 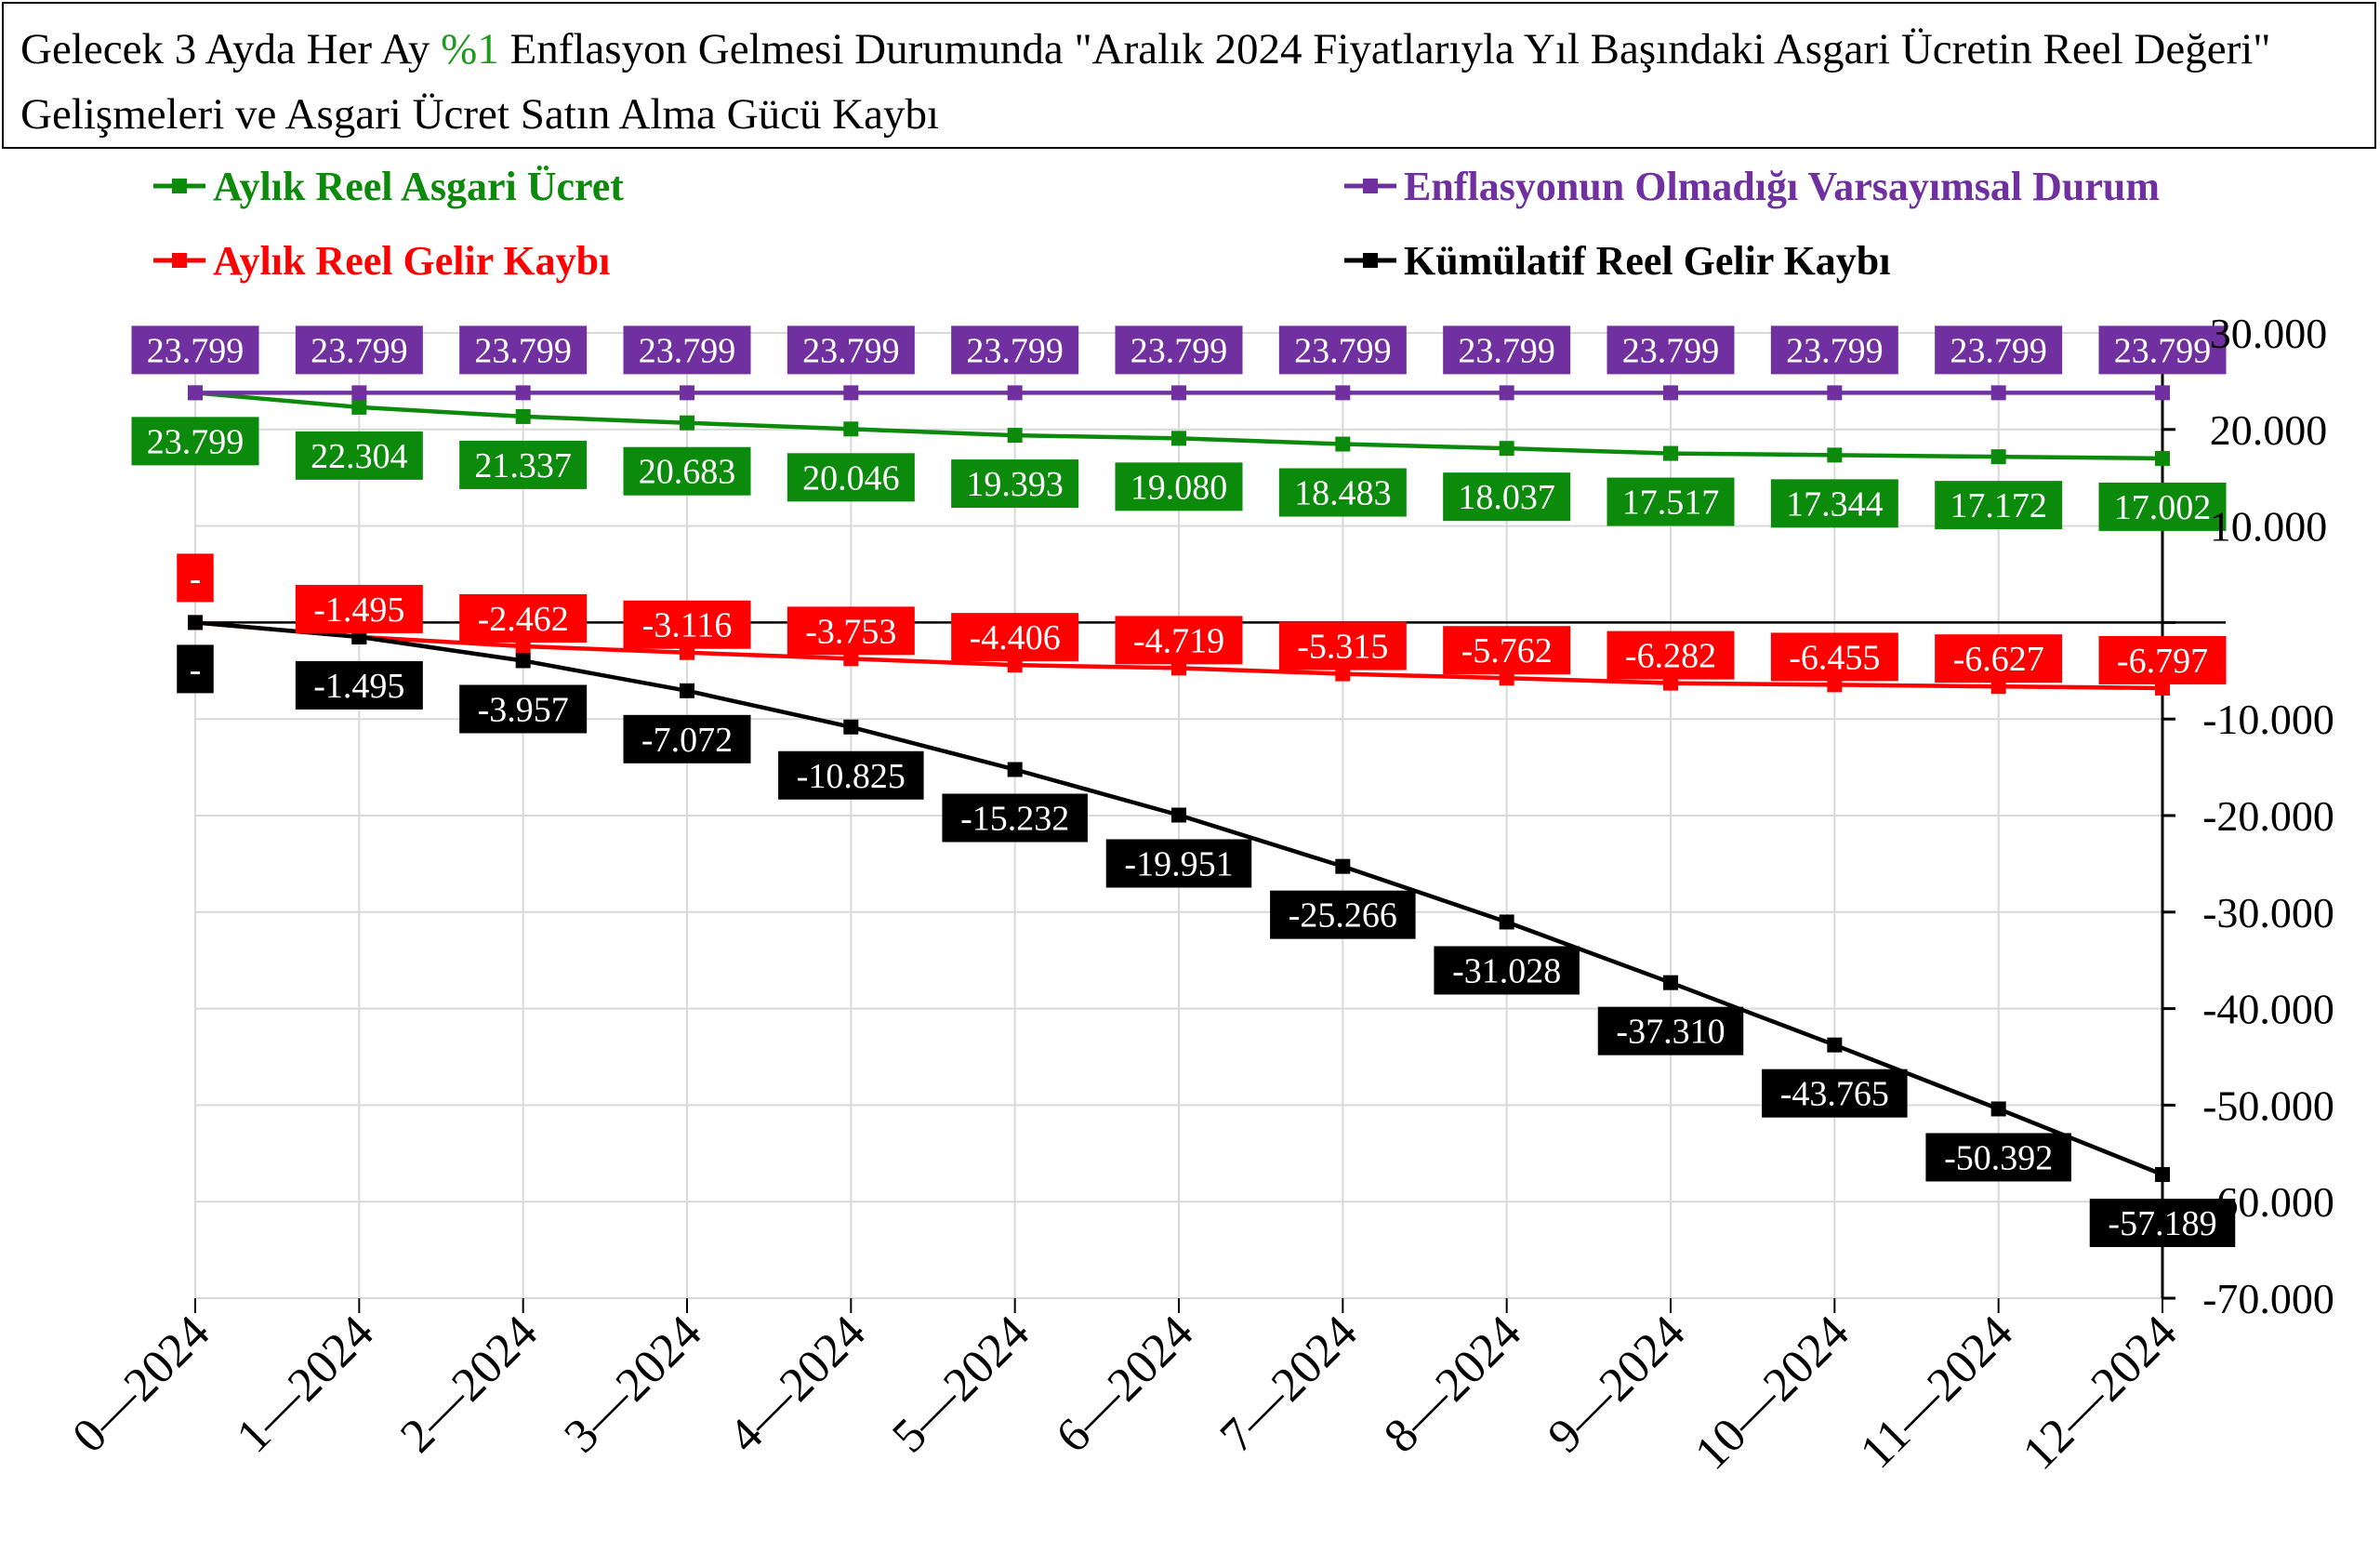 What do you see at coordinates (523, 464) in the screenshot?
I see `green-data-label: 21.337` at bounding box center [523, 464].